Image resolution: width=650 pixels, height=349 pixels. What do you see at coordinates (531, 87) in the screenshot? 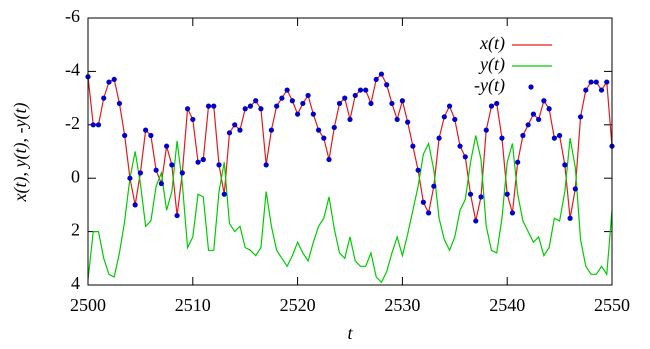
I see `legend-marker` at bounding box center [531, 87].